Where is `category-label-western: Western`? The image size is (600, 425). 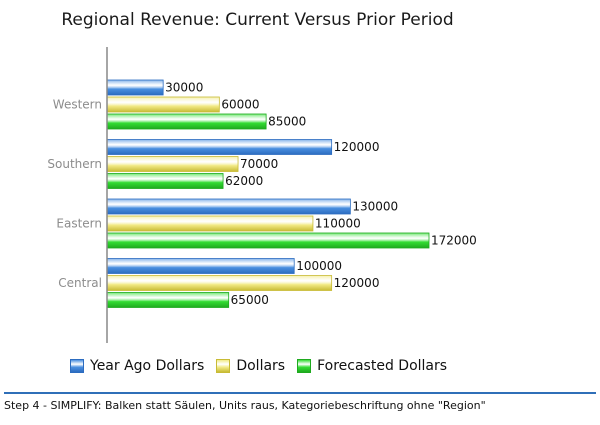
category-label-western: Western is located at coordinates (77, 105).